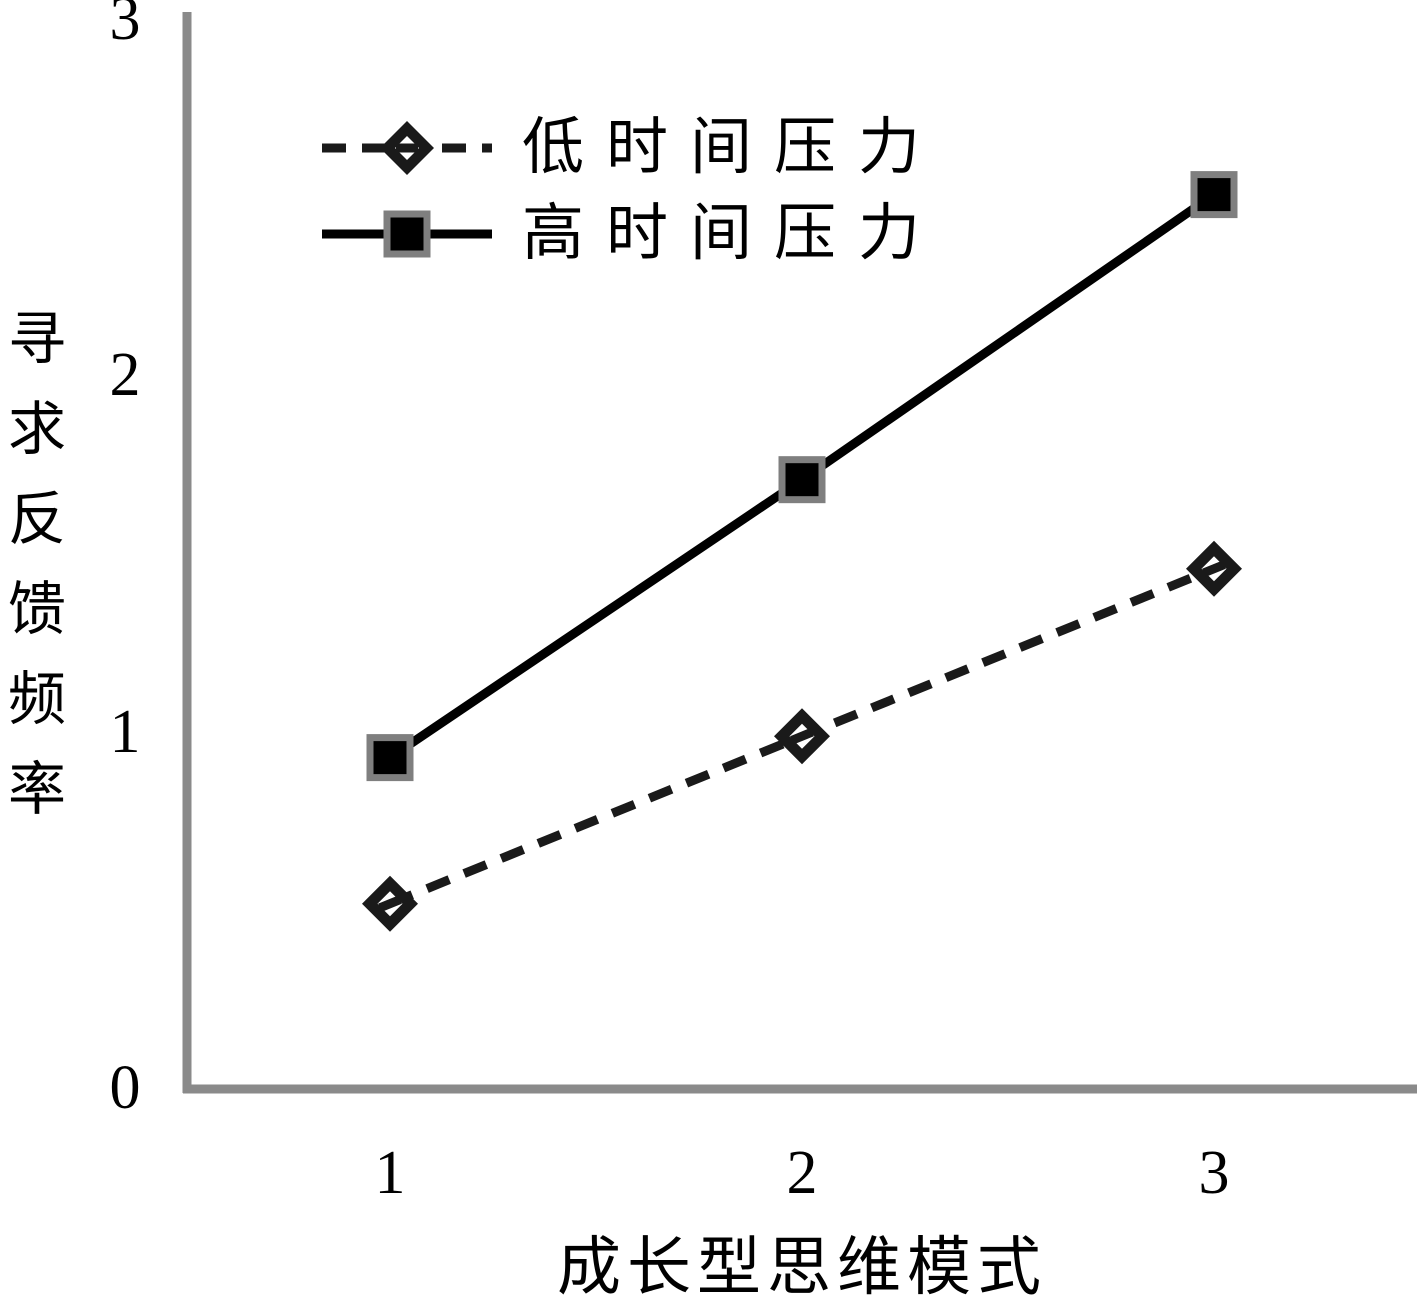  Describe the element at coordinates (125, 375) in the screenshot. I see `y-tick-label-2: 2` at that location.